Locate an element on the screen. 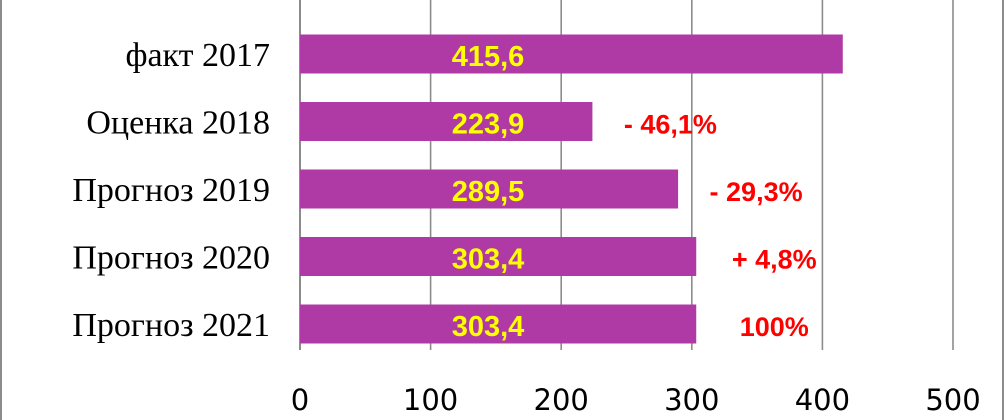 This screenshot has width=1004, height=420. value-label: 415,6 is located at coordinates (488, 57).